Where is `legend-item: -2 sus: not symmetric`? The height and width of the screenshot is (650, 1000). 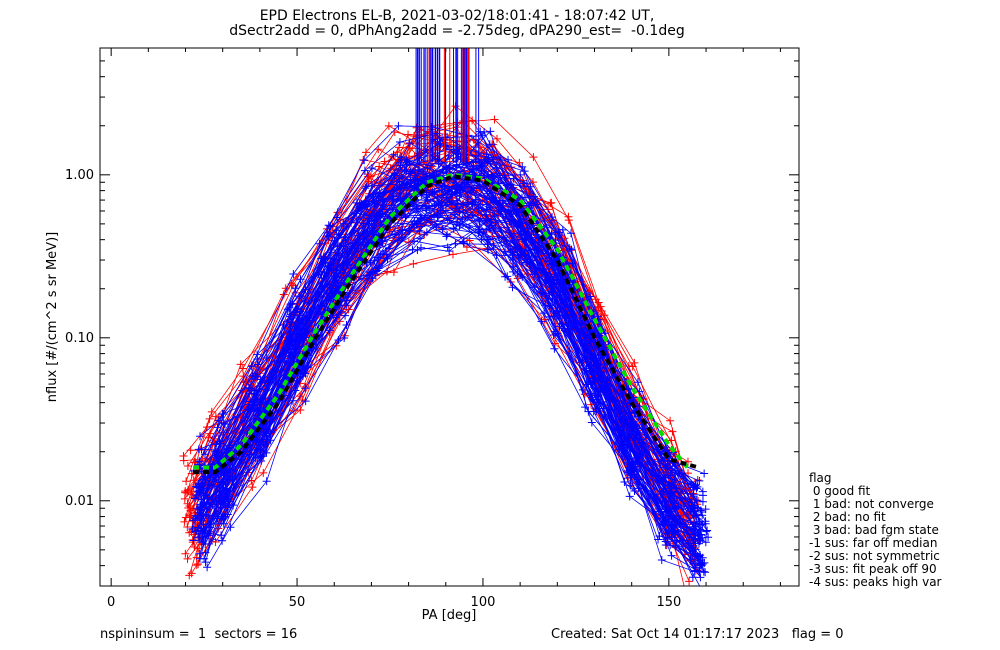
legend-item: -2 sus: not symmetric is located at coordinates (874, 556).